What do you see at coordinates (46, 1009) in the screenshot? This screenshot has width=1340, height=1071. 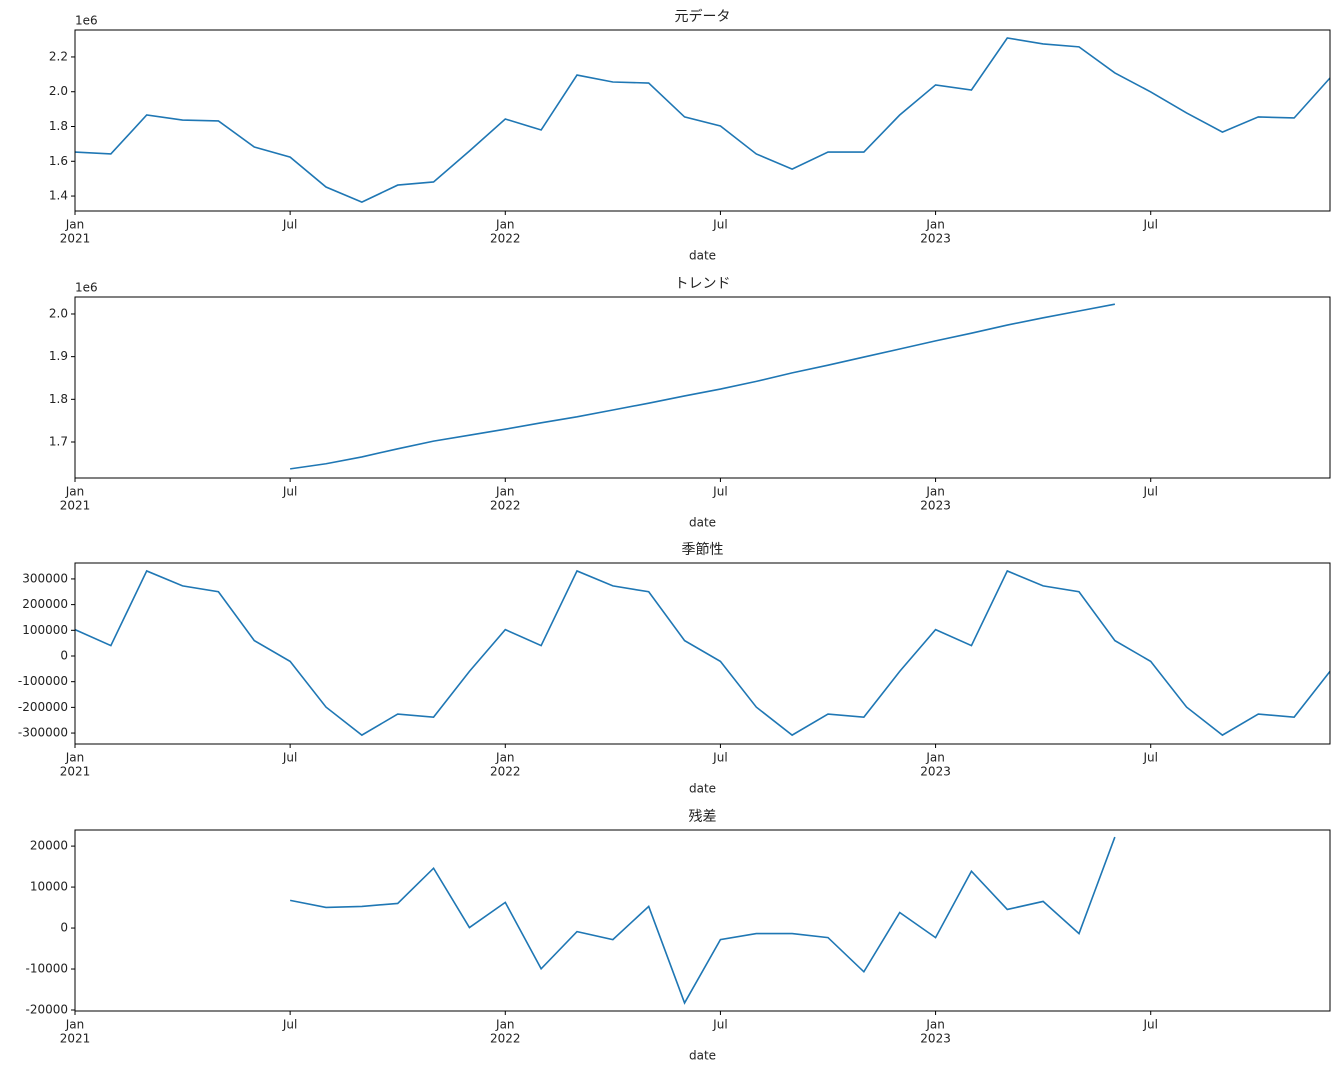 I see `y-tick-label: -20000` at bounding box center [46, 1009].